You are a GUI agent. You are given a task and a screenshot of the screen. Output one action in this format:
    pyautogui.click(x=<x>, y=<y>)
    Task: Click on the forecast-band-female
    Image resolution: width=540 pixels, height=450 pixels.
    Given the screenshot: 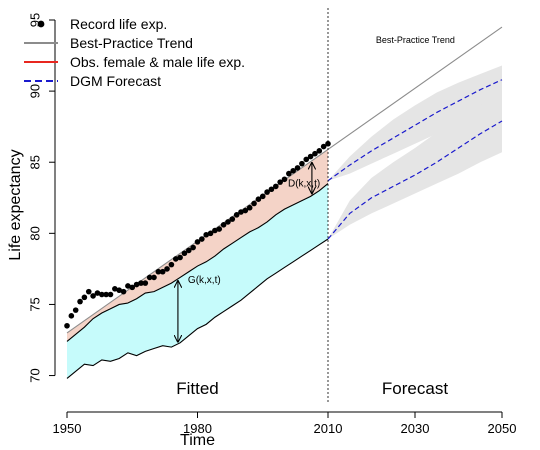 What is the action you would take?
    pyautogui.click(x=415, y=123)
    